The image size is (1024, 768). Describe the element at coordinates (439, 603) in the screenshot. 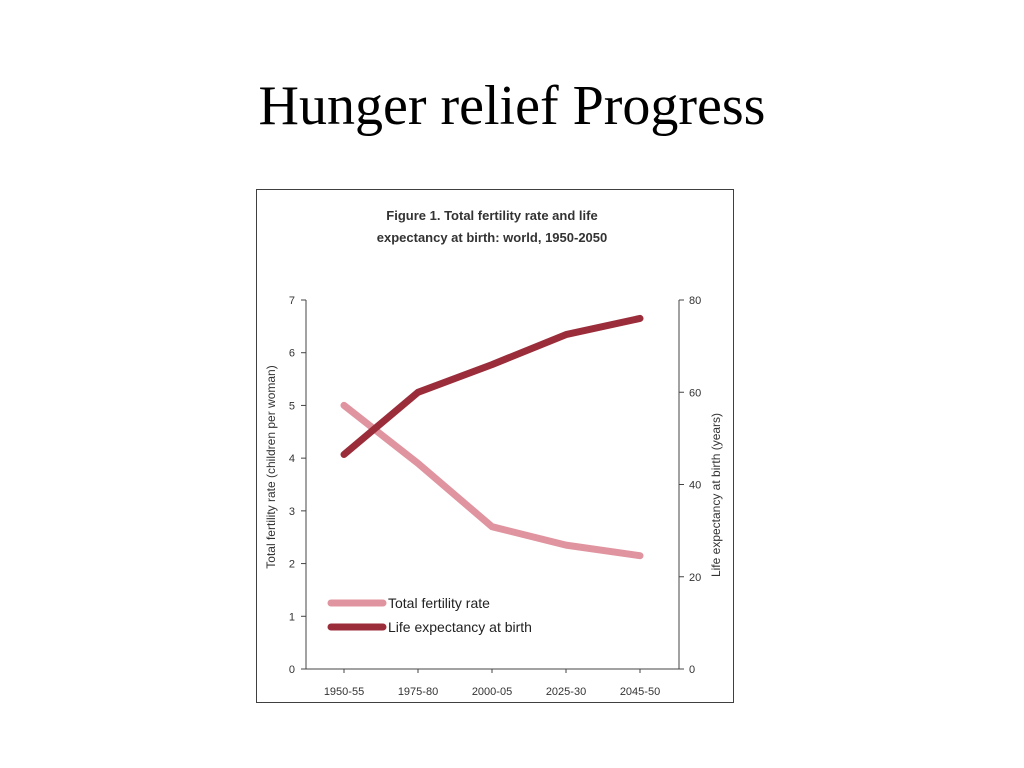

I see `legend-label-total-fertility-rate: Total fertility rate` at that location.